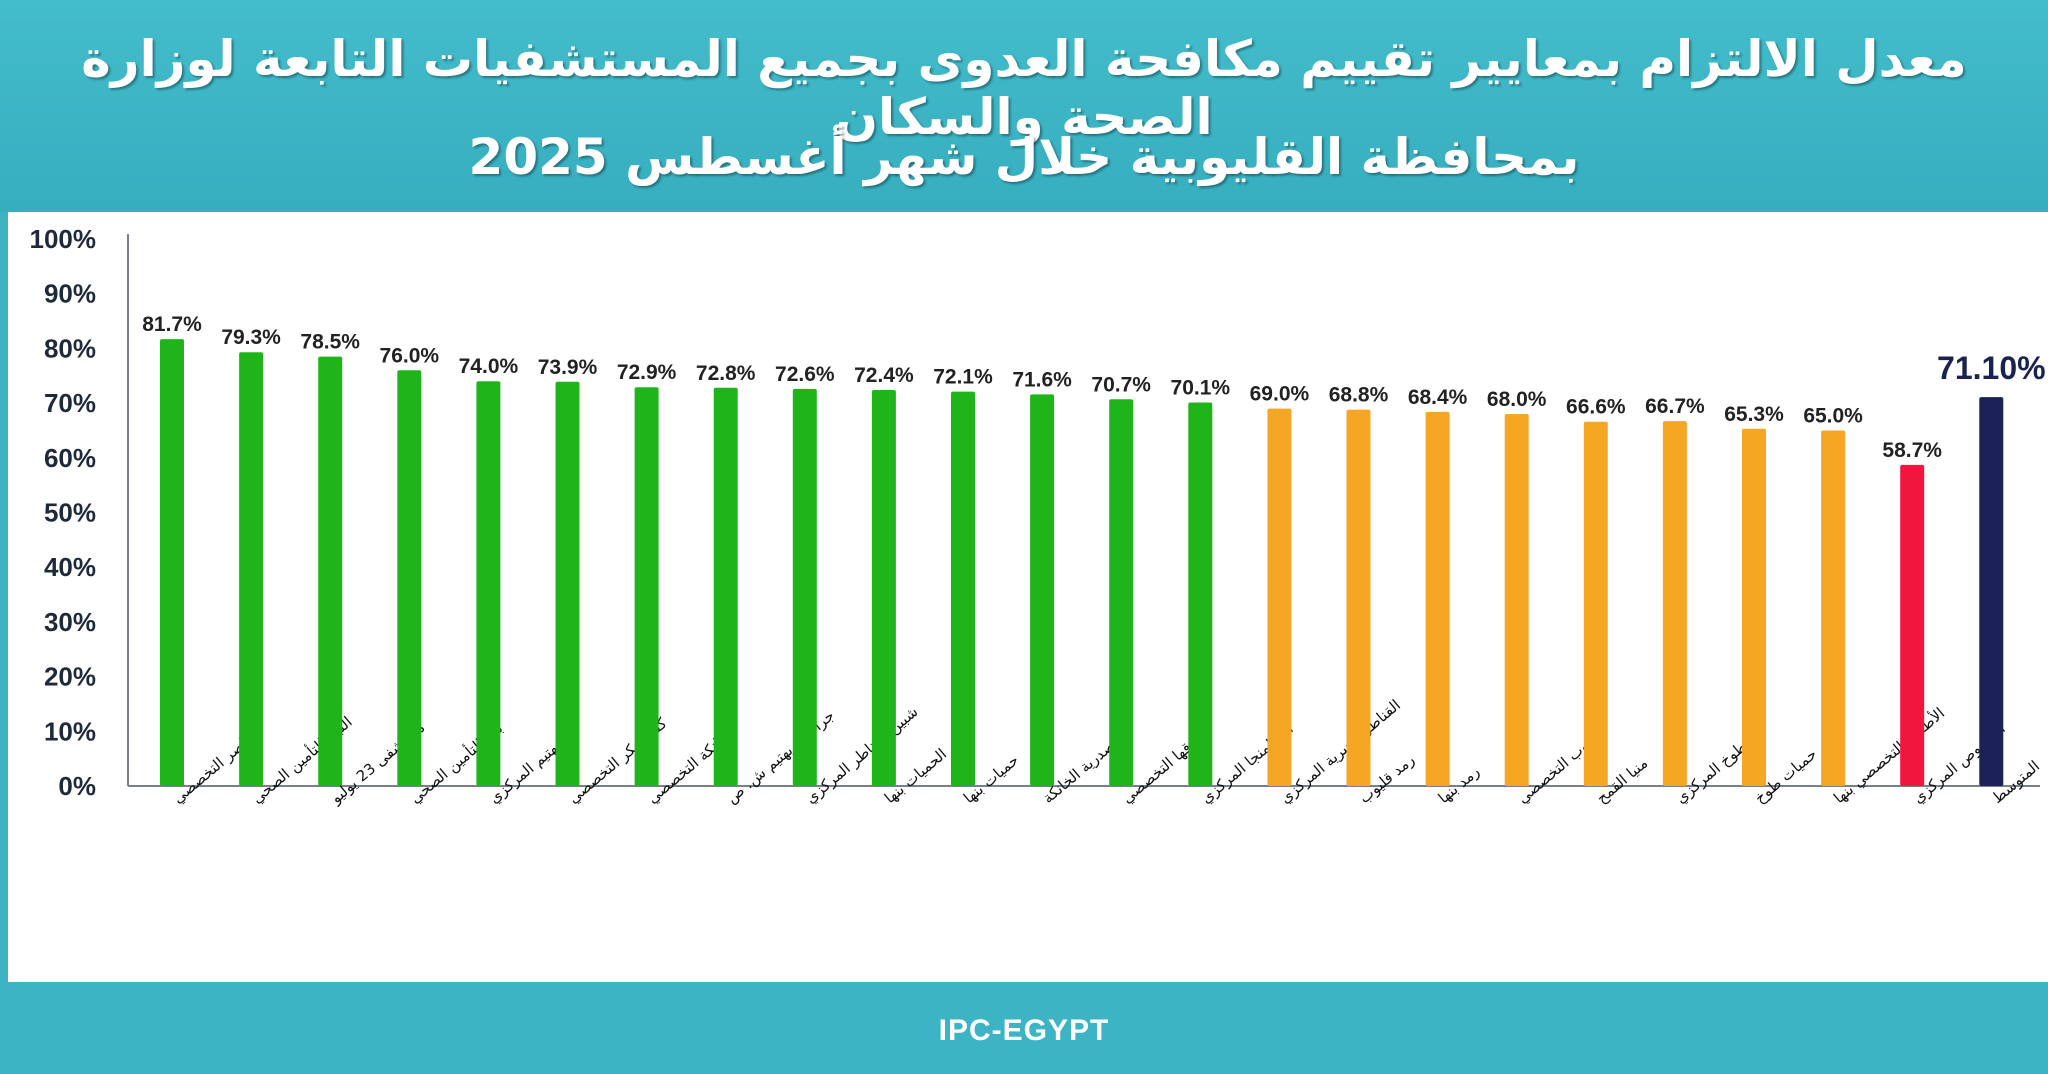 The image size is (2048, 1074). What do you see at coordinates (70, 513) in the screenshot?
I see `y-tick-label: 50%` at bounding box center [70, 513].